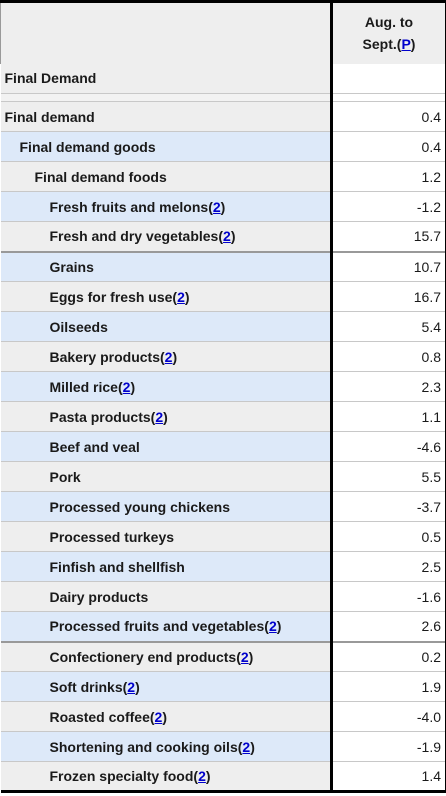  What do you see at coordinates (143, 746) in the screenshot?
I see `row-label-text: Shortening and cooking oils` at bounding box center [143, 746].